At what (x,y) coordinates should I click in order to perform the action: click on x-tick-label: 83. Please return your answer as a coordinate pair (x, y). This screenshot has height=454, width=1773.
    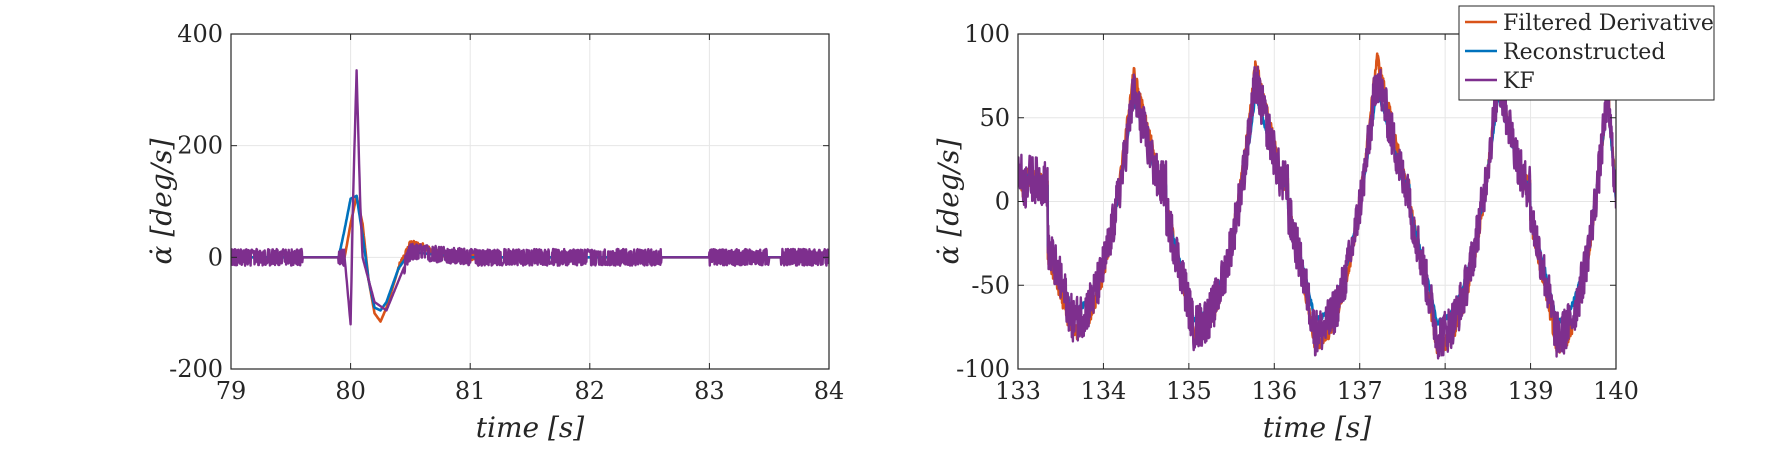
    Looking at the image, I should click on (709, 391).